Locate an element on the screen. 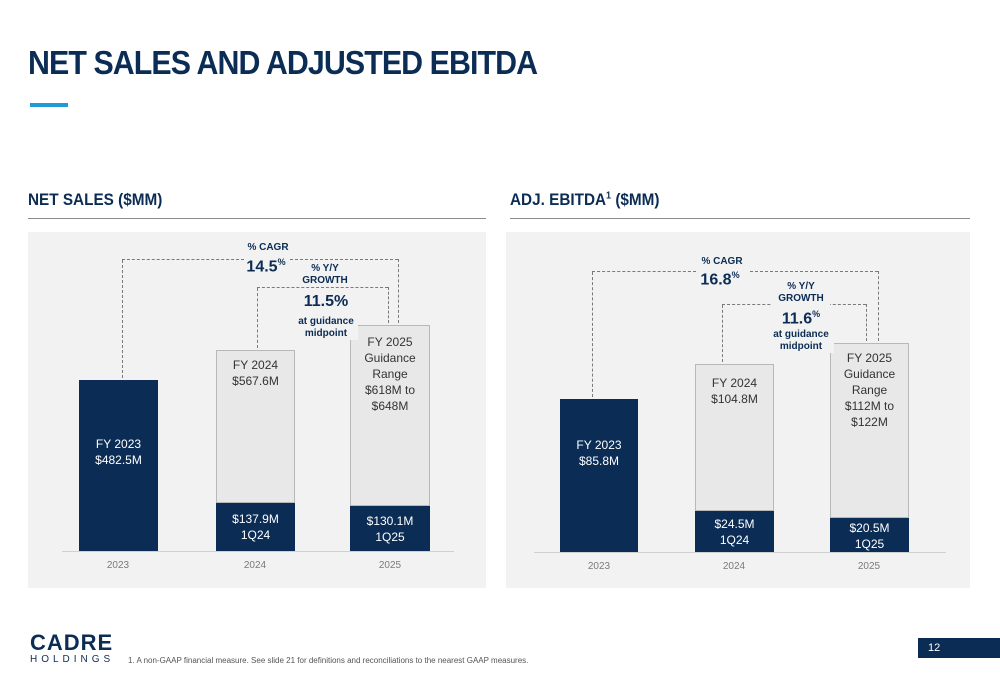  ebitda-baseline is located at coordinates (740, 552).